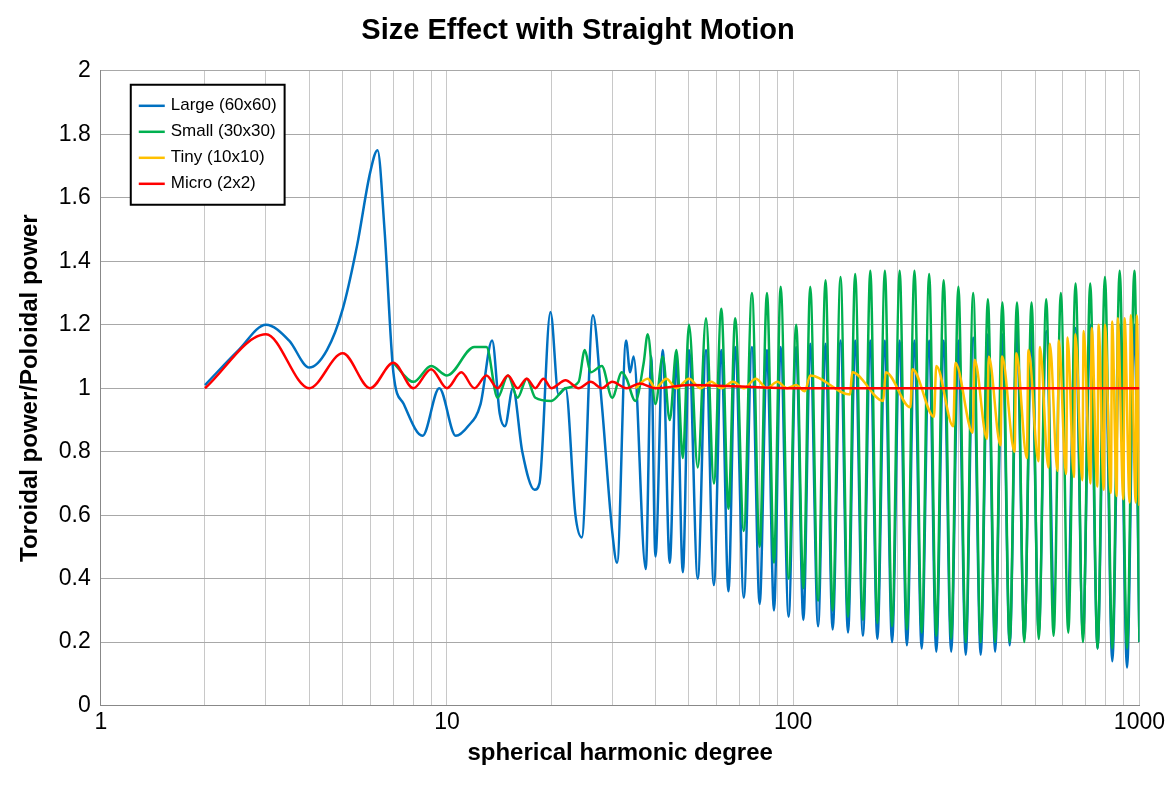 The width and height of the screenshot is (1176, 785). What do you see at coordinates (74, 450) in the screenshot?
I see `y-tick-label: 0.8` at bounding box center [74, 450].